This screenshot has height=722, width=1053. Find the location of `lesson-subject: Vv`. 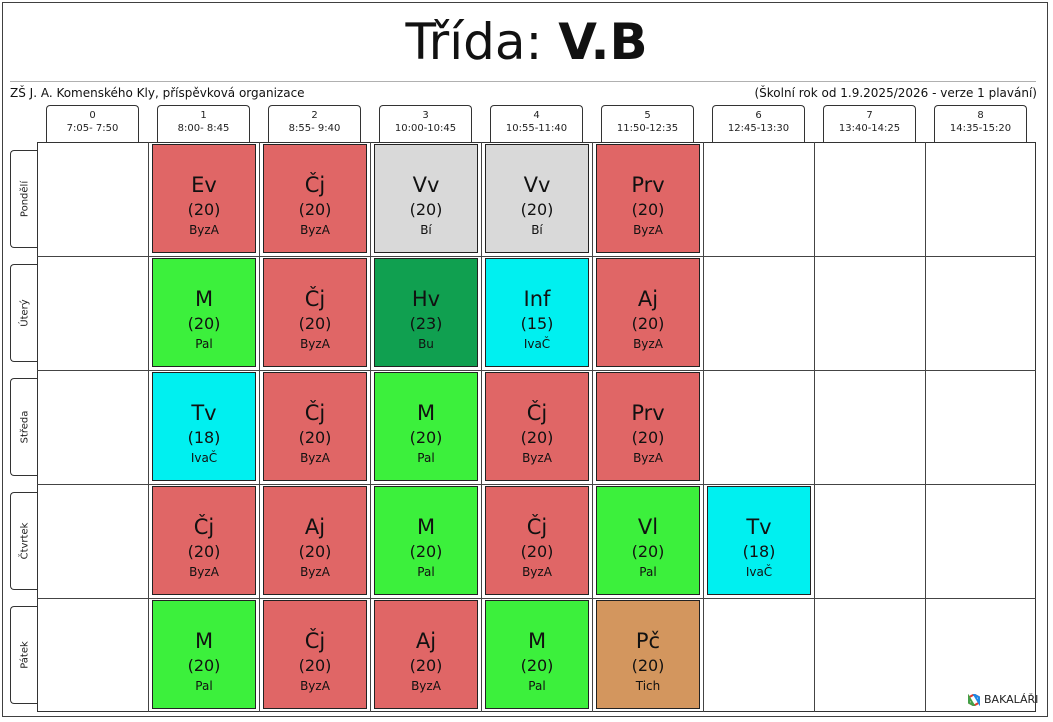

lesson-subject: Vv is located at coordinates (426, 185).